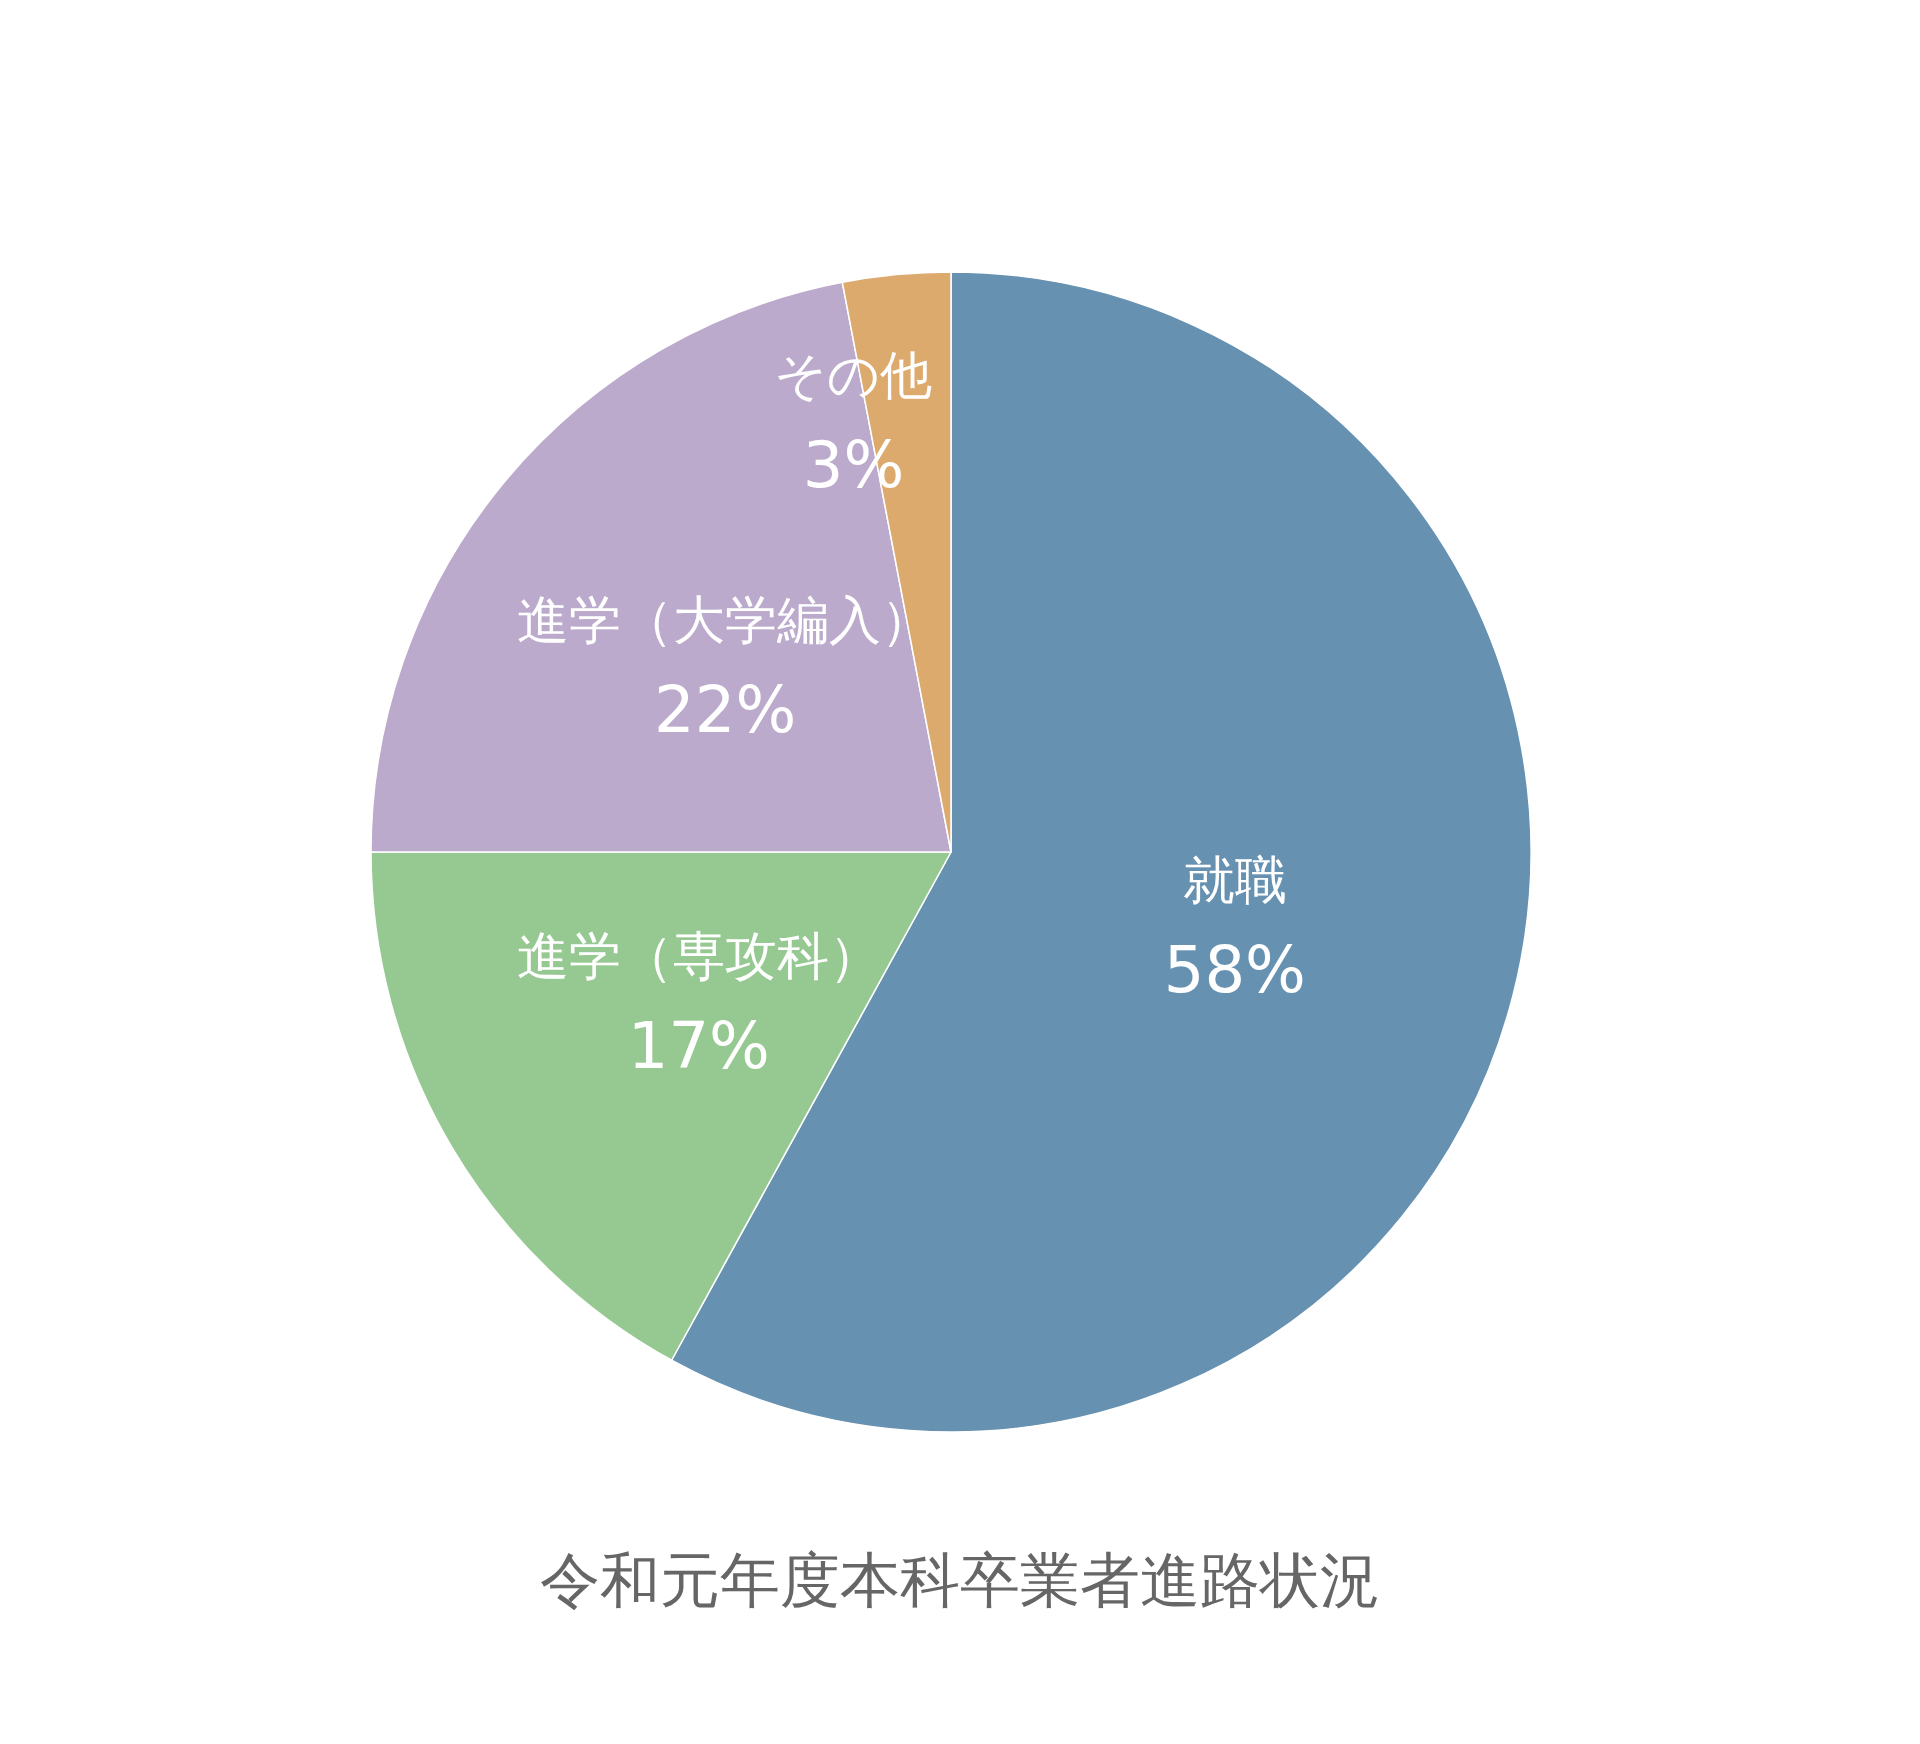 The image size is (1920, 1744). Describe the element at coordinates (725, 620) in the screenshot. I see `slice-label: 進学（大学編入）` at that location.